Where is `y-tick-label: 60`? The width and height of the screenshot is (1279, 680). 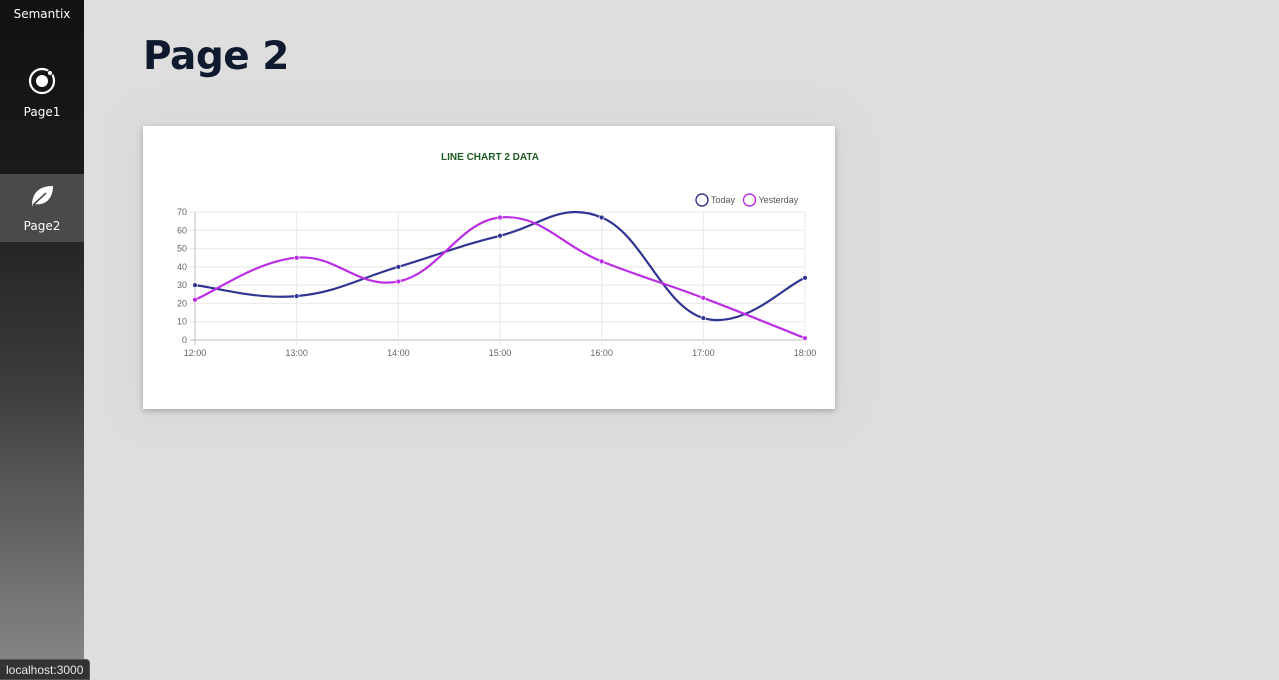 y-tick-label: 60 is located at coordinates (182, 230).